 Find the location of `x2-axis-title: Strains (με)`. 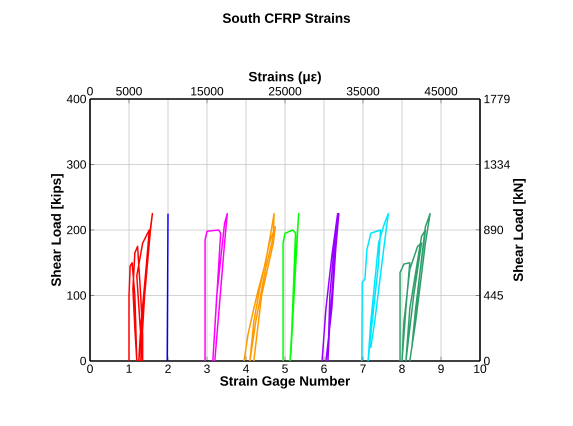

x2-axis-title: Strains (με) is located at coordinates (284, 78).